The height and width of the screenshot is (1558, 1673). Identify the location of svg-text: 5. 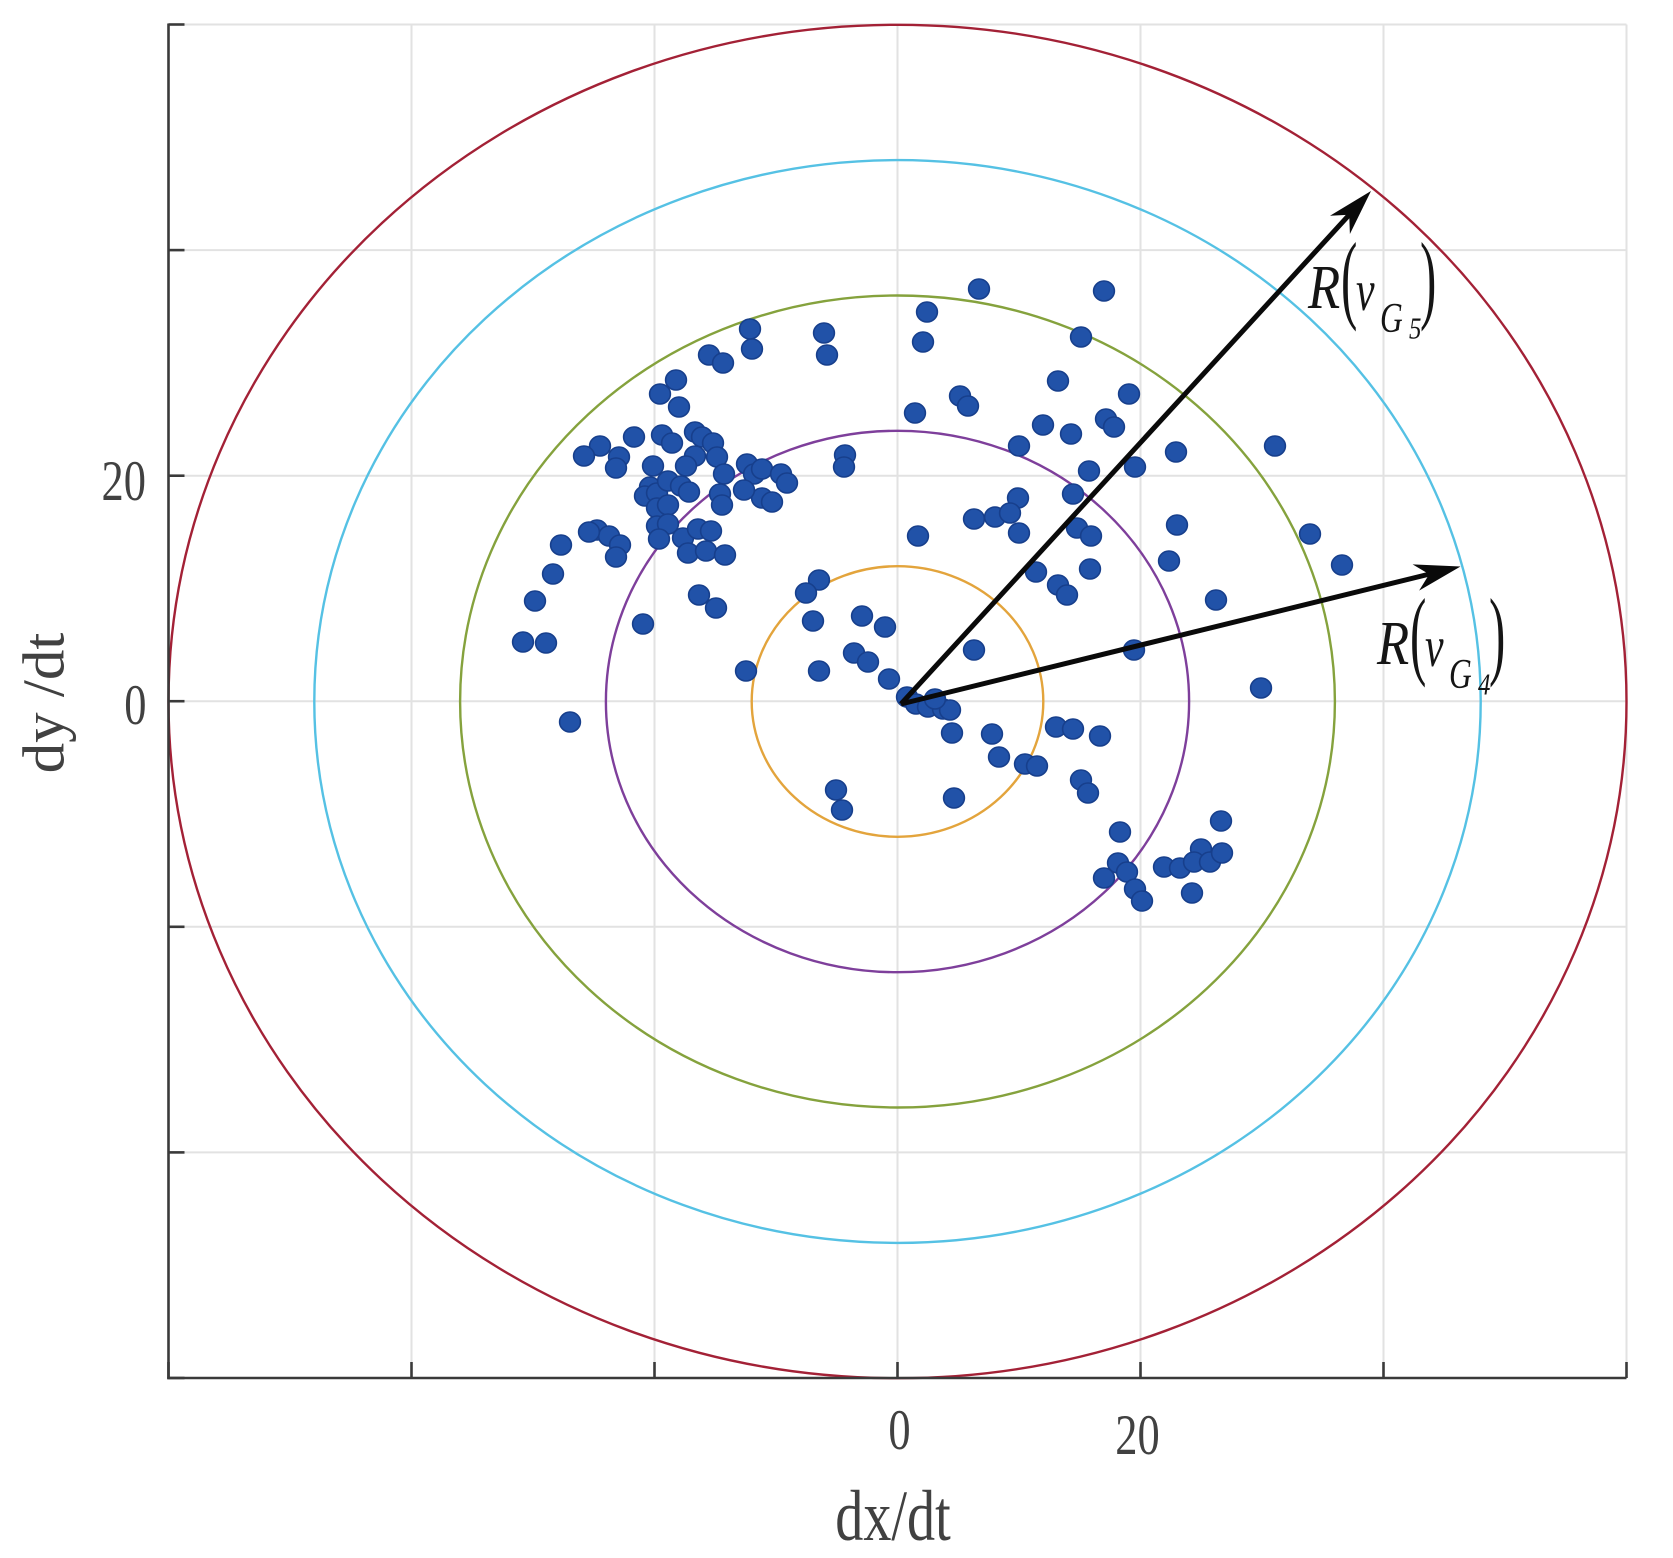
(1415, 329).